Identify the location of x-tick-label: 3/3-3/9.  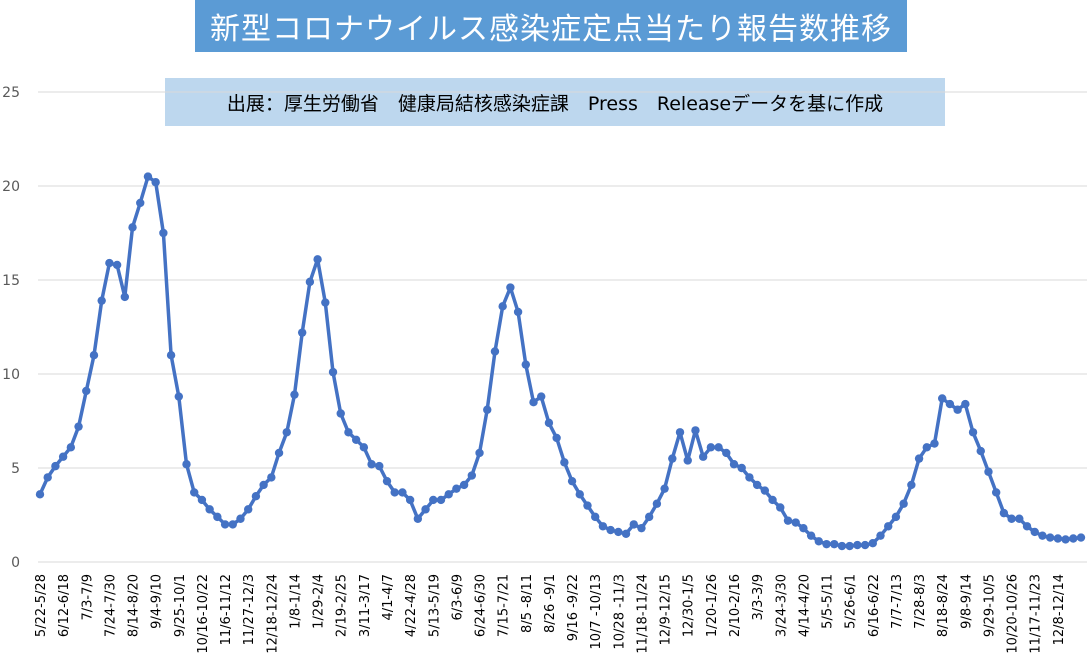
(758, 597).